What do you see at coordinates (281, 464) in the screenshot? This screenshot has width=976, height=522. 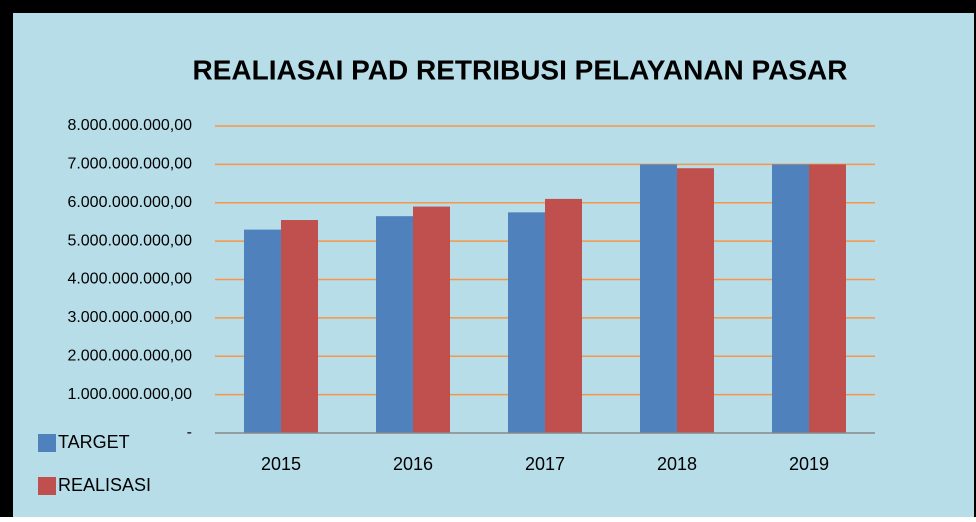 I see `x-tick-label: 2015` at bounding box center [281, 464].